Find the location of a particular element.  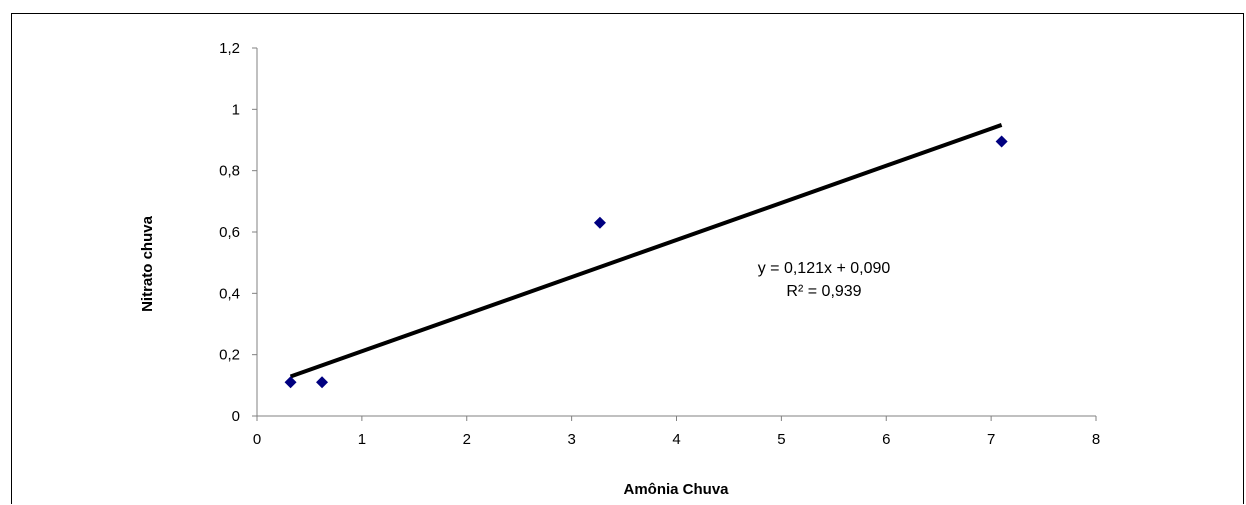

trendline-equation: y = 0,121x + 0,090 is located at coordinates (824, 268).